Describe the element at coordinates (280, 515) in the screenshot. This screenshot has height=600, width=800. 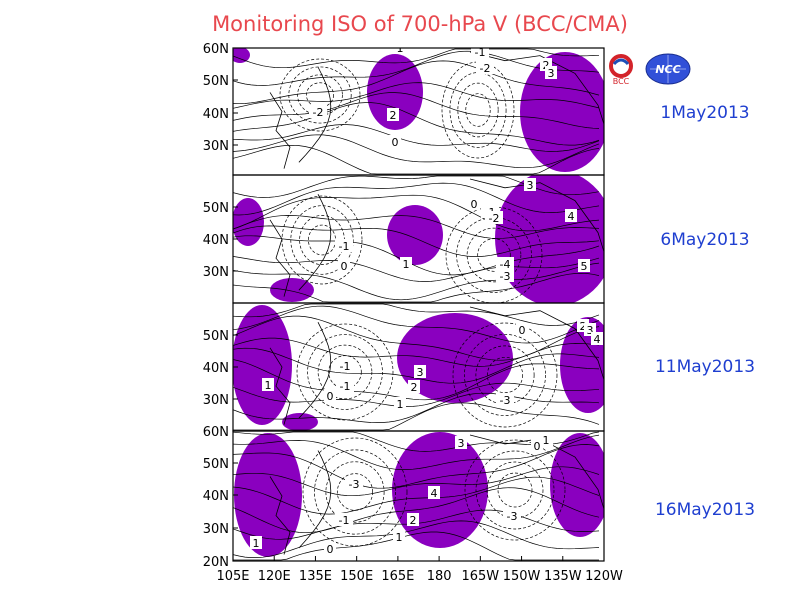
I see `coastline-asia` at that location.